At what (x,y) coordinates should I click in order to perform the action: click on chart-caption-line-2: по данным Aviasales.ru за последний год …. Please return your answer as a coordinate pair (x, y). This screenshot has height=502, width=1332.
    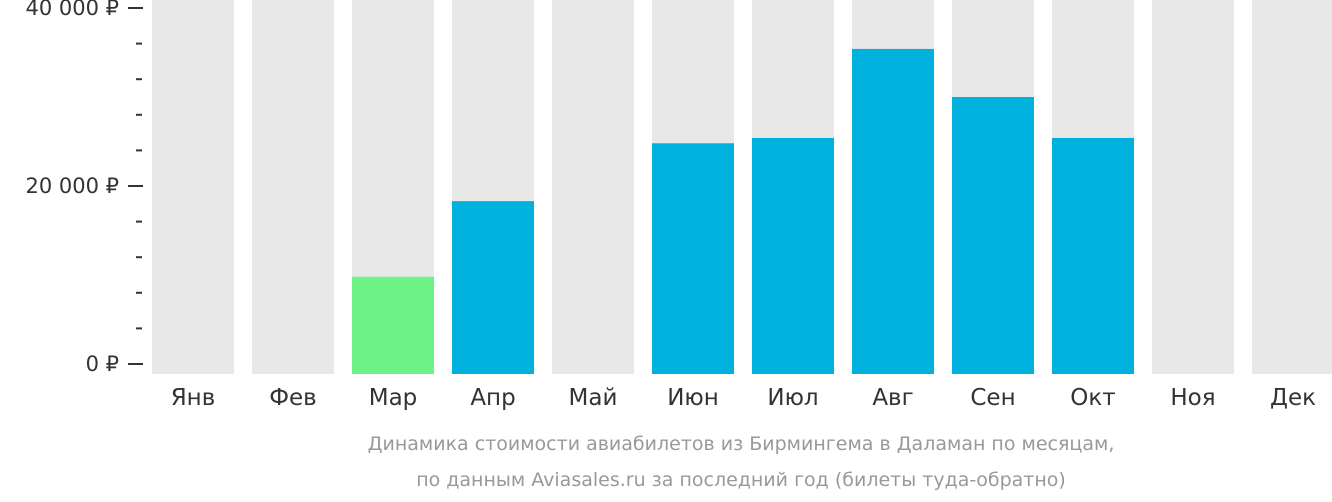
    Looking at the image, I should click on (741, 480).